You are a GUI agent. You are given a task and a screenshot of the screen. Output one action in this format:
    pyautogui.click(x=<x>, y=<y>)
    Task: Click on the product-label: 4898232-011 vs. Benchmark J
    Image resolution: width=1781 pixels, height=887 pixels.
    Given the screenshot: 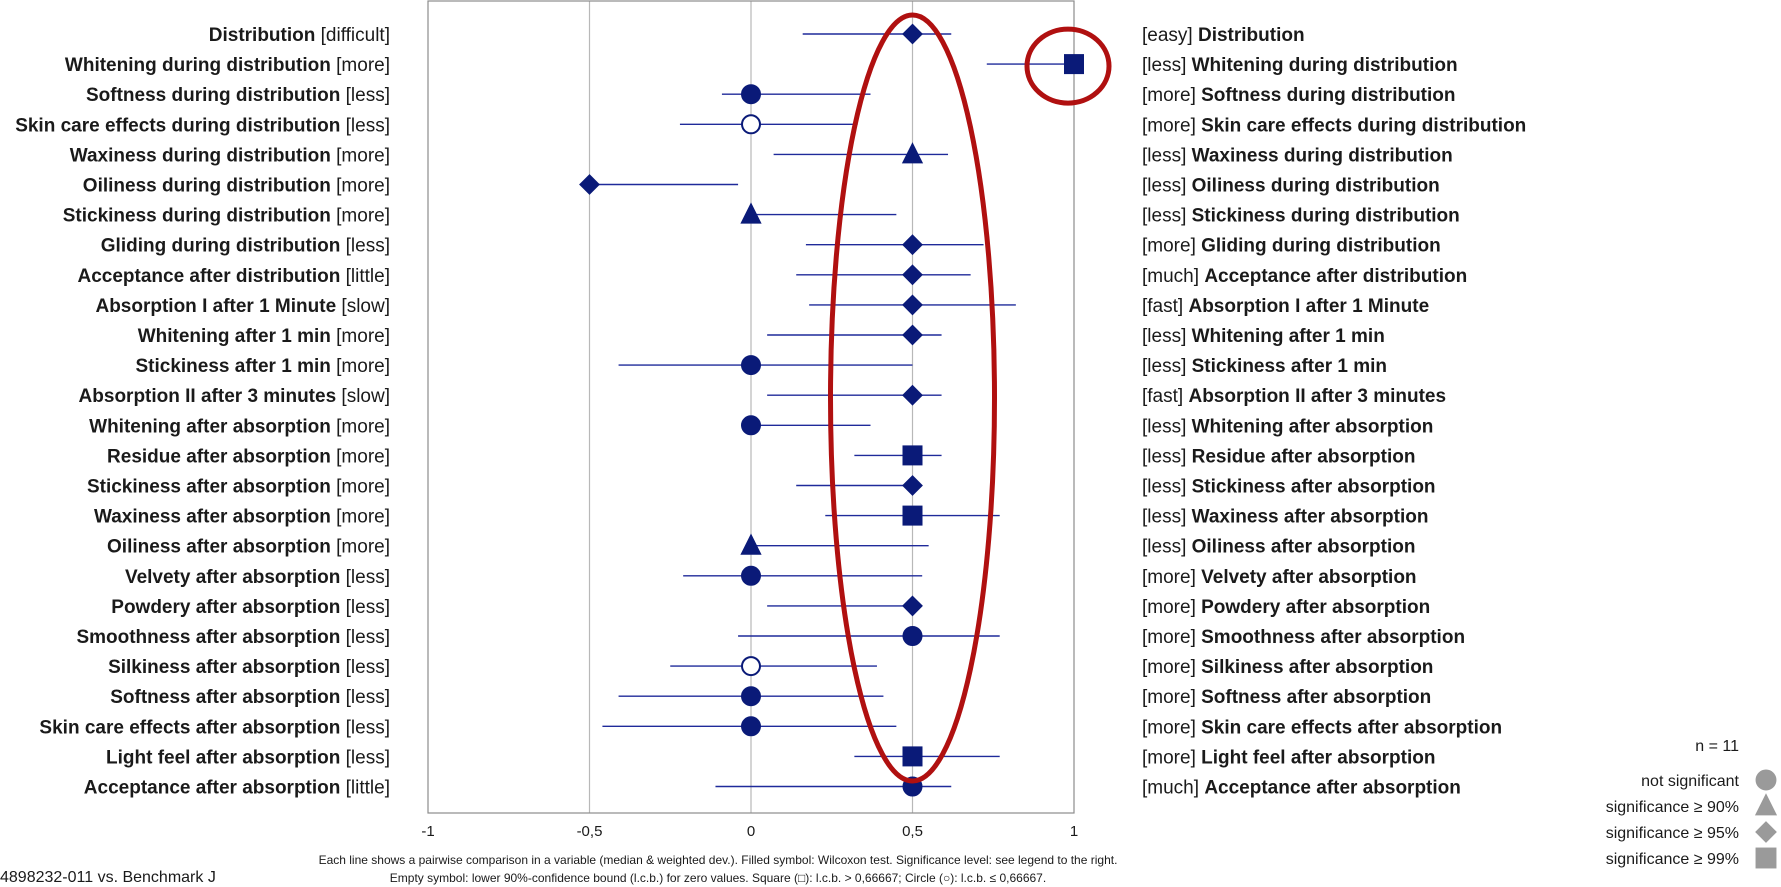 What is the action you would take?
    pyautogui.click(x=108, y=877)
    